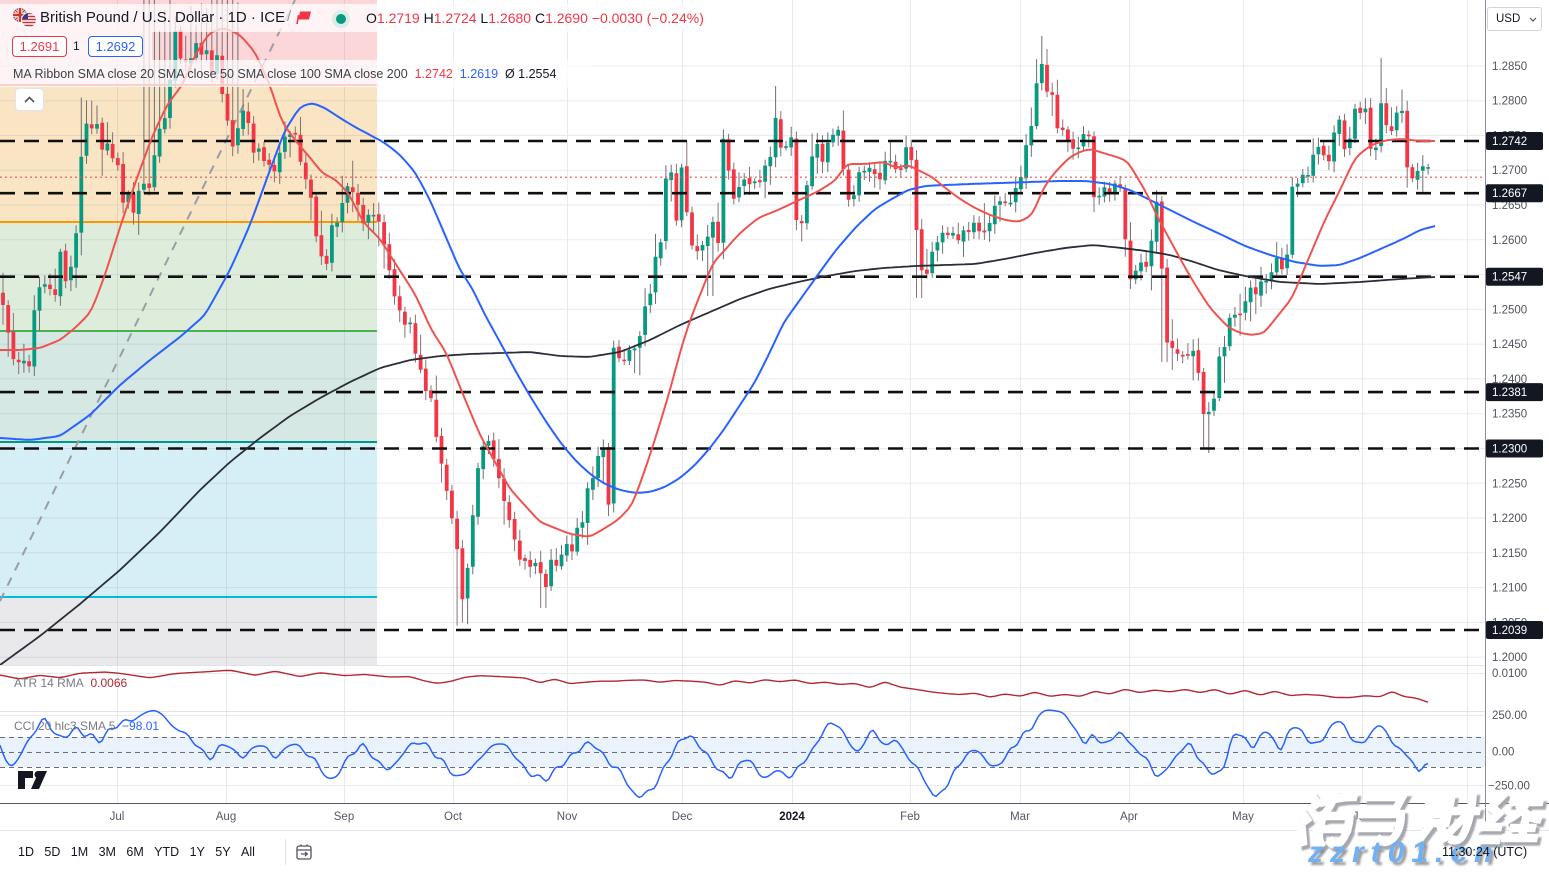 This screenshot has height=878, width=1549. I want to click on svg-text: Apr, so click(1129, 817).